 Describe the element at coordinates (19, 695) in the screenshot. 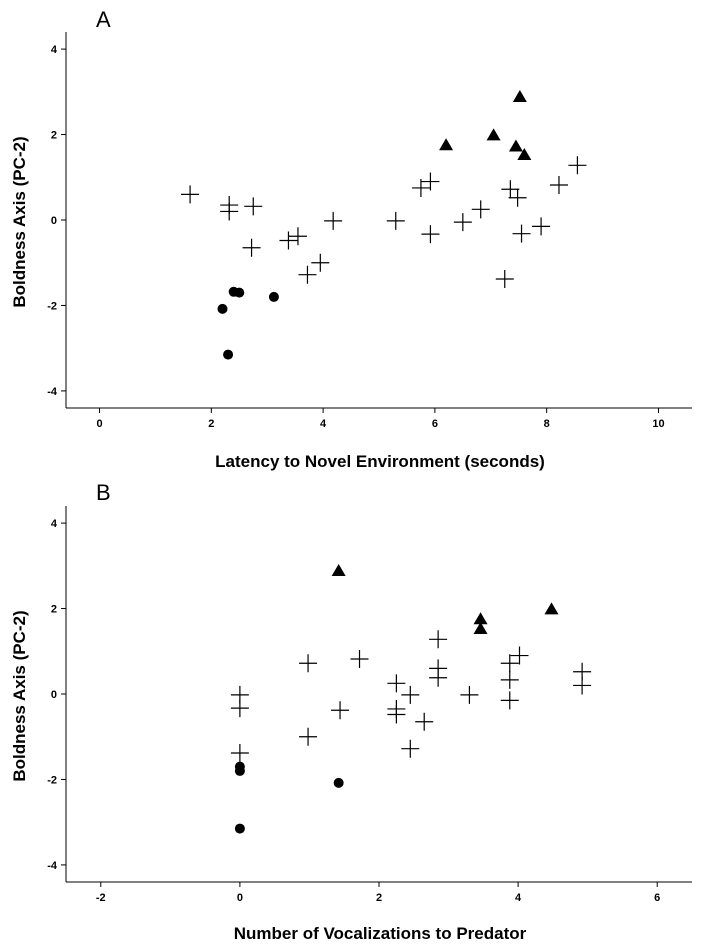

I see `panel-b-y-axis-title: Boldness Axis (PC-2)` at that location.